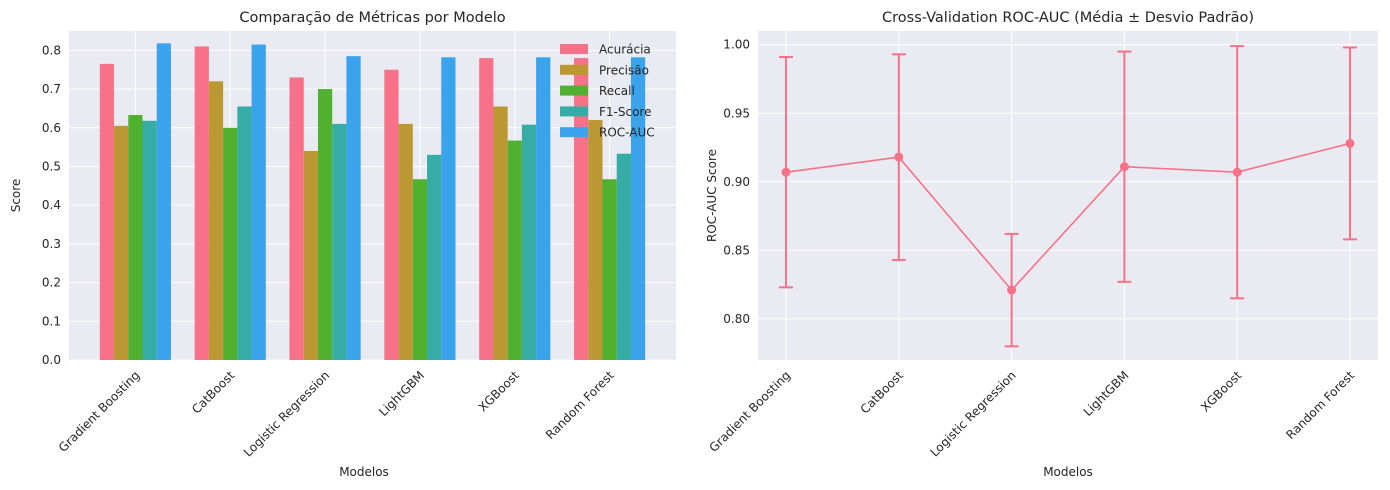  I want to click on bar-chart-y-label: Score, so click(16, 196).